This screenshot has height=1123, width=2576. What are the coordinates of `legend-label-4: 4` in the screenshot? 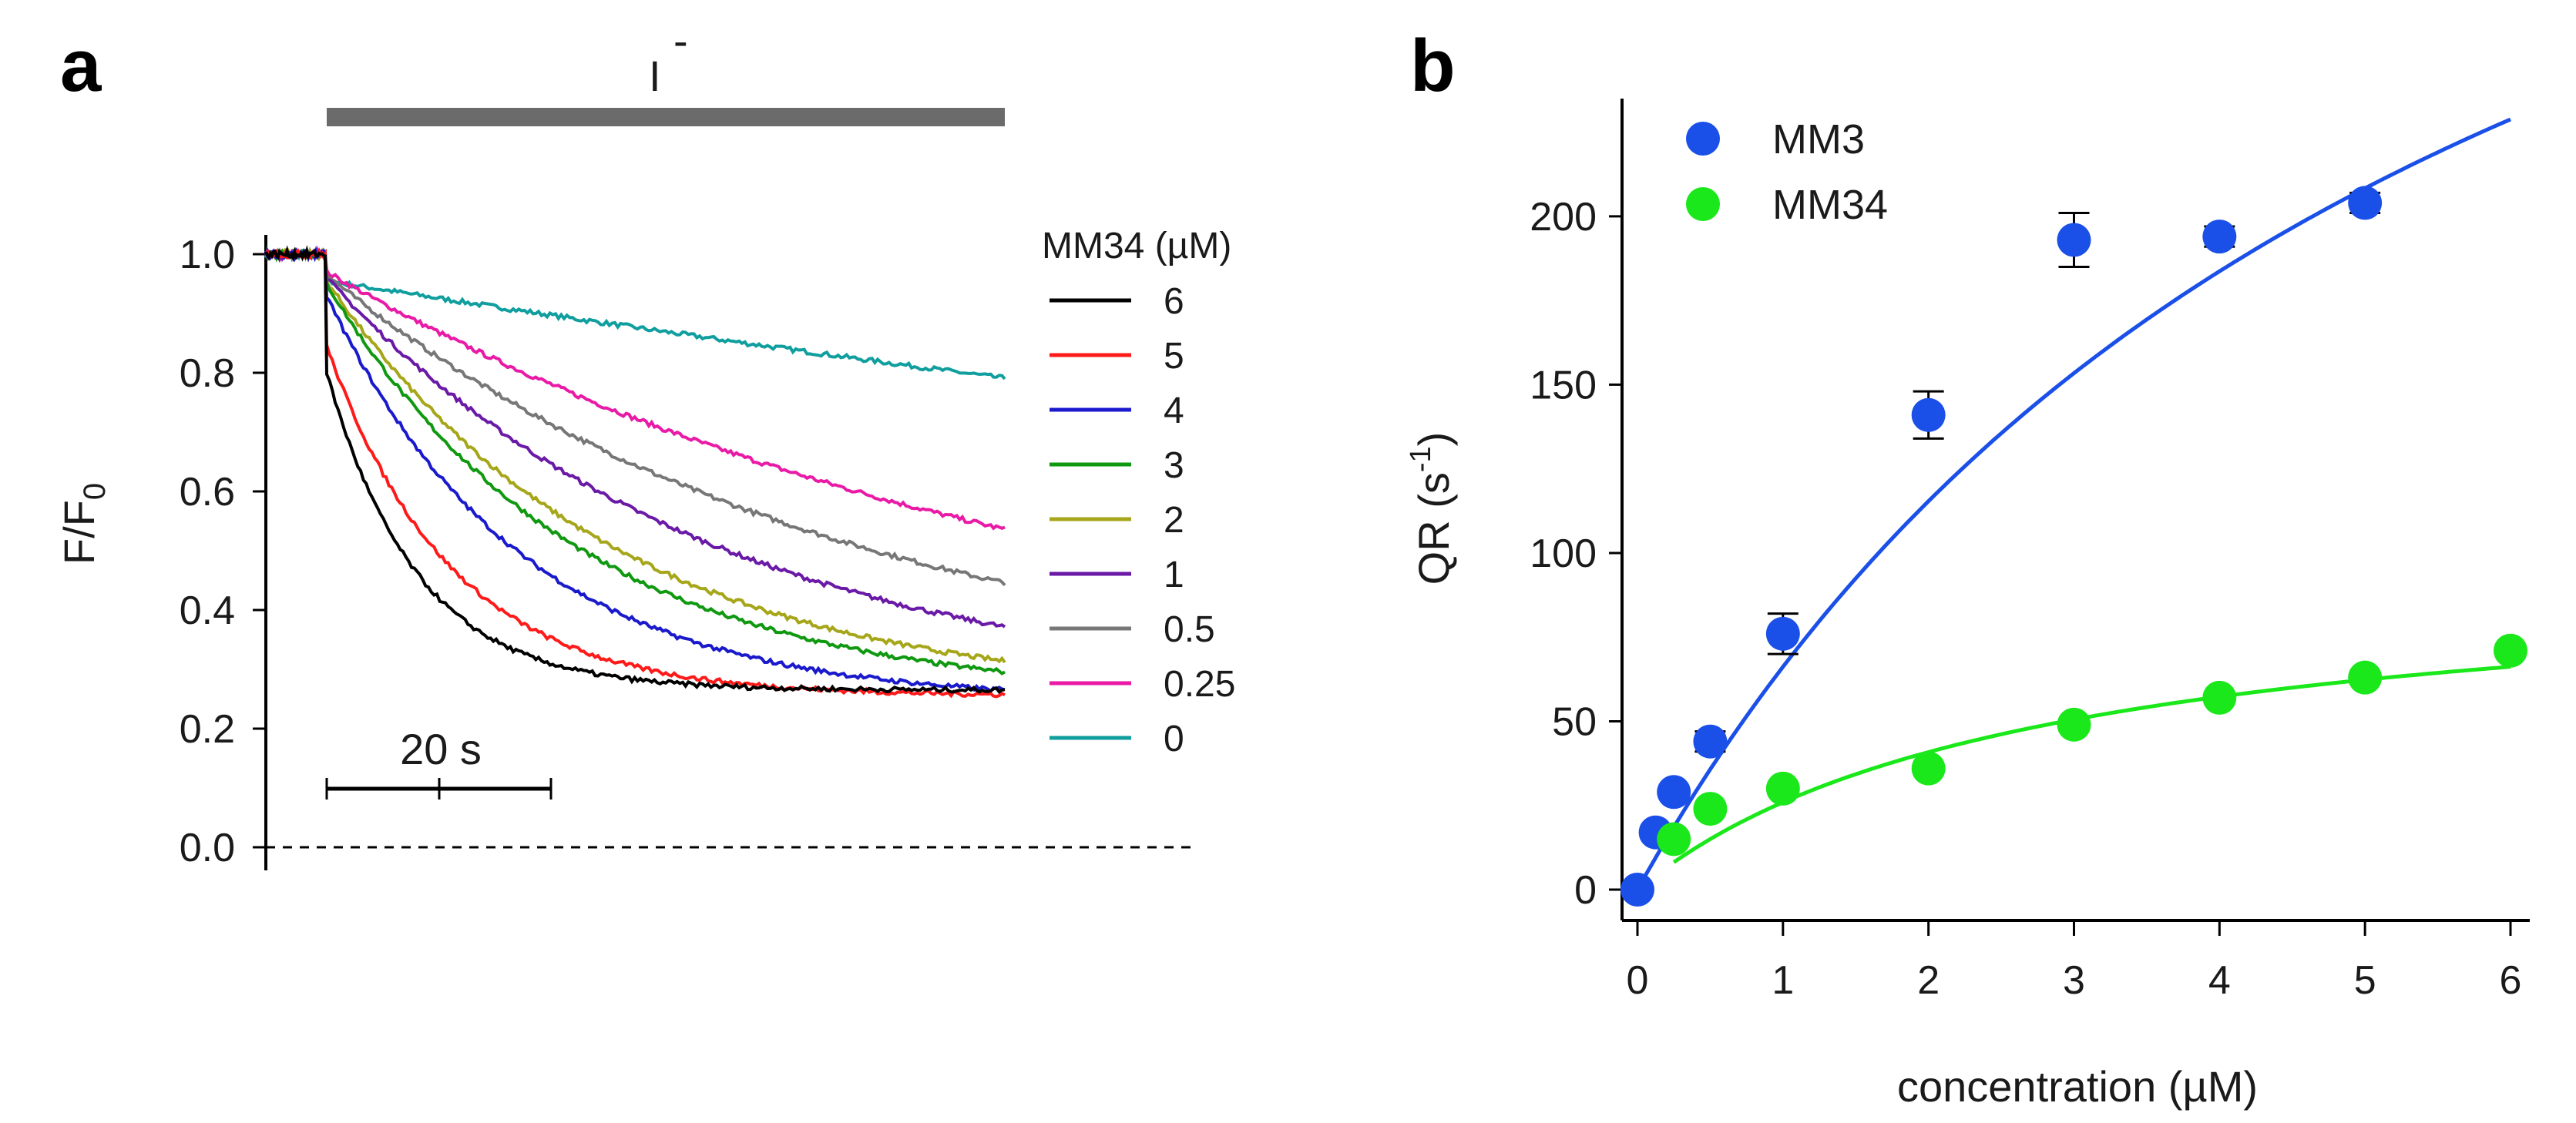 It's located at (1174, 411).